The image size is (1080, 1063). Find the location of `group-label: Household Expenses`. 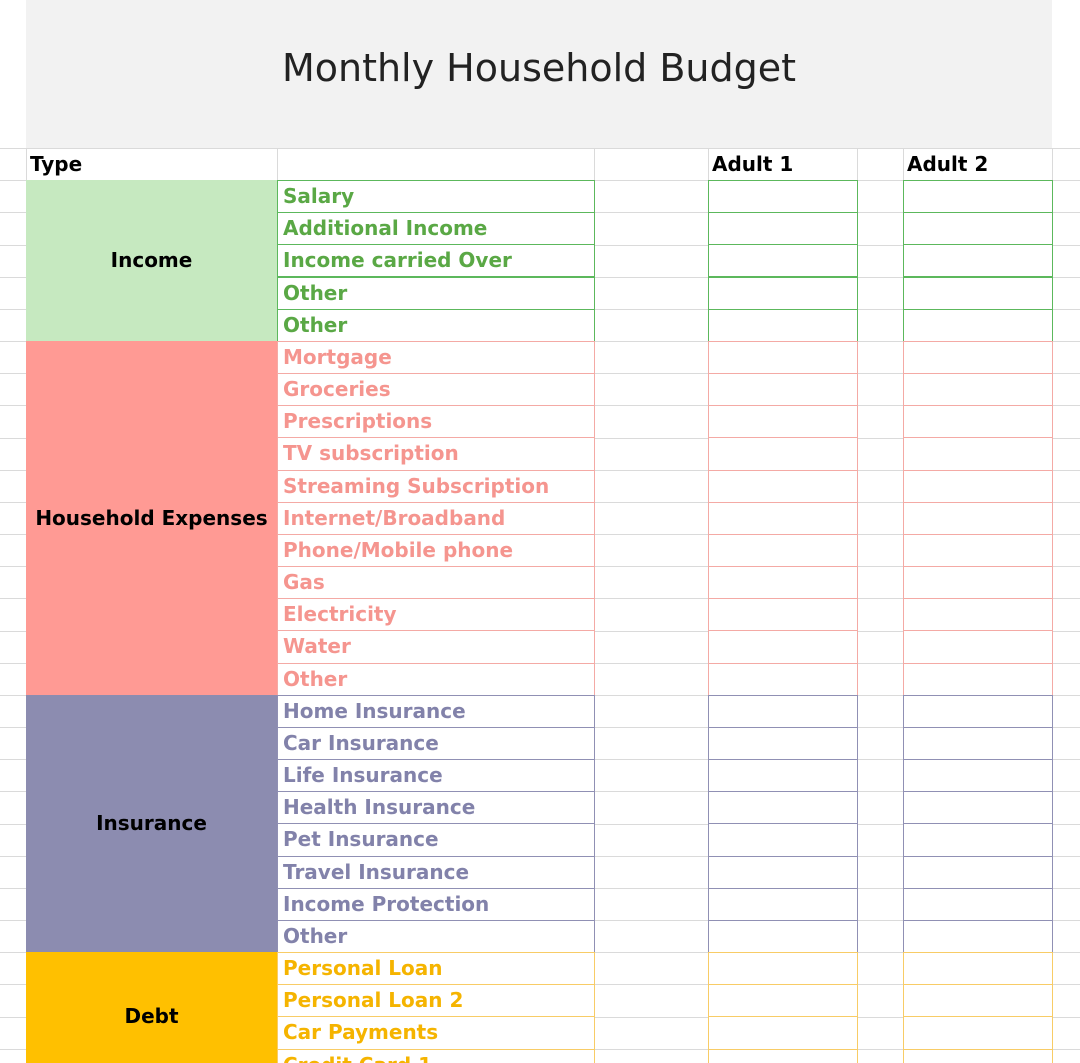

group-label: Household Expenses is located at coordinates (151, 517).